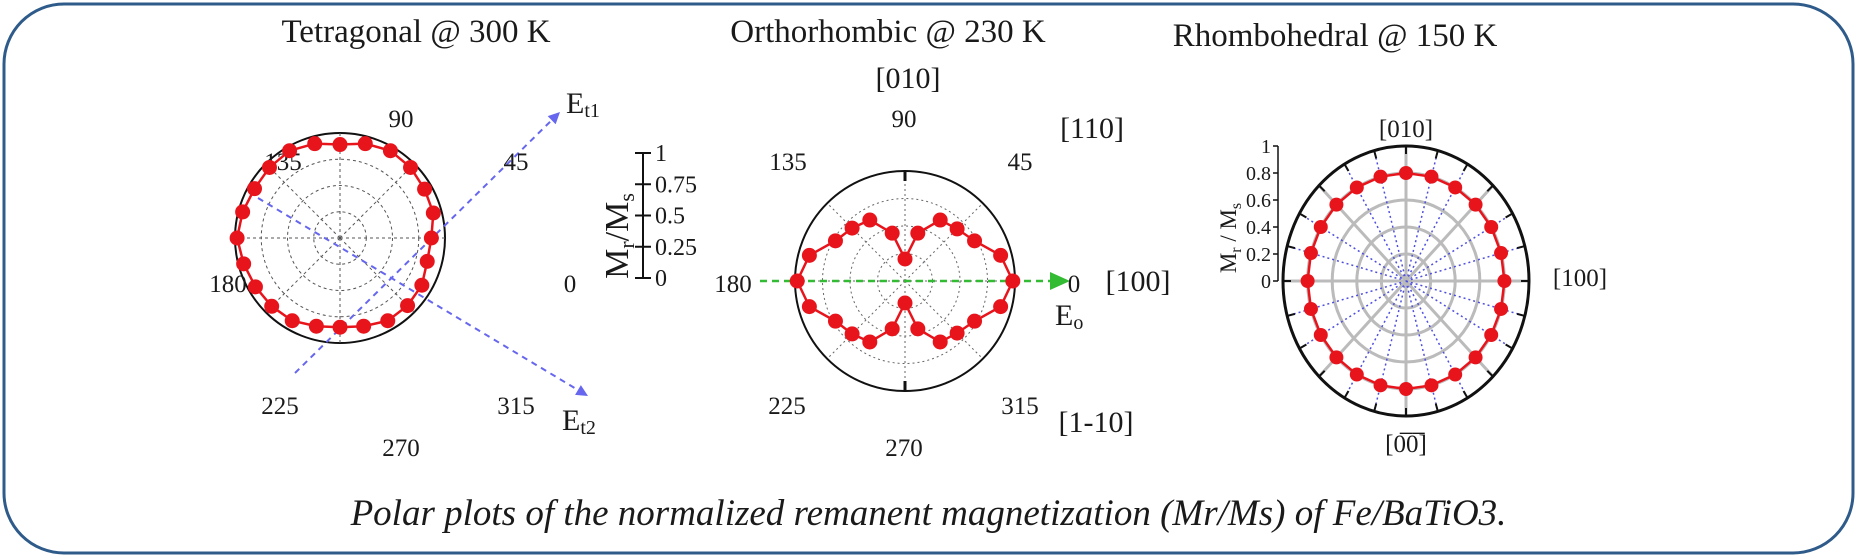 The height and width of the screenshot is (557, 1857). I want to click on rhombohedral-series, so click(1406, 281).